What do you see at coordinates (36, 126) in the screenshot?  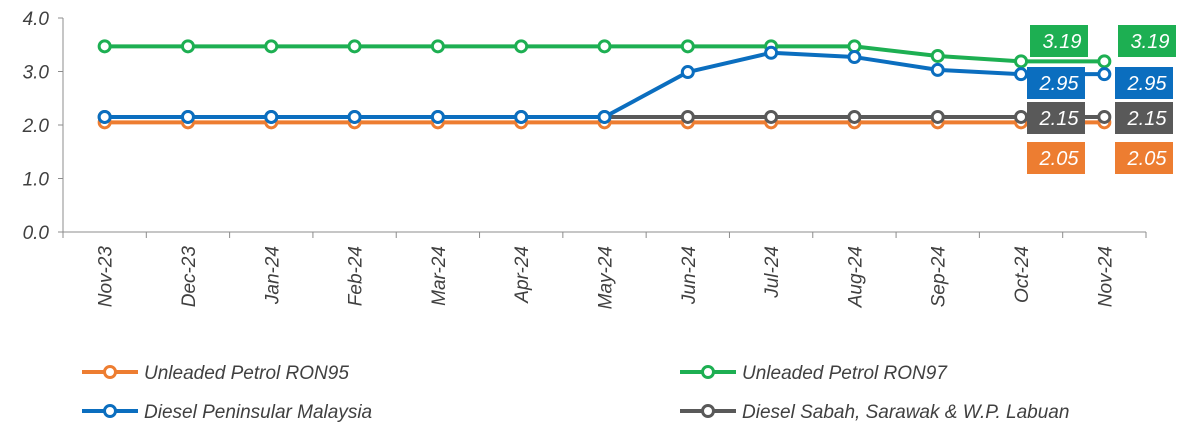 I see `y-tick-label: 2.0` at bounding box center [36, 126].